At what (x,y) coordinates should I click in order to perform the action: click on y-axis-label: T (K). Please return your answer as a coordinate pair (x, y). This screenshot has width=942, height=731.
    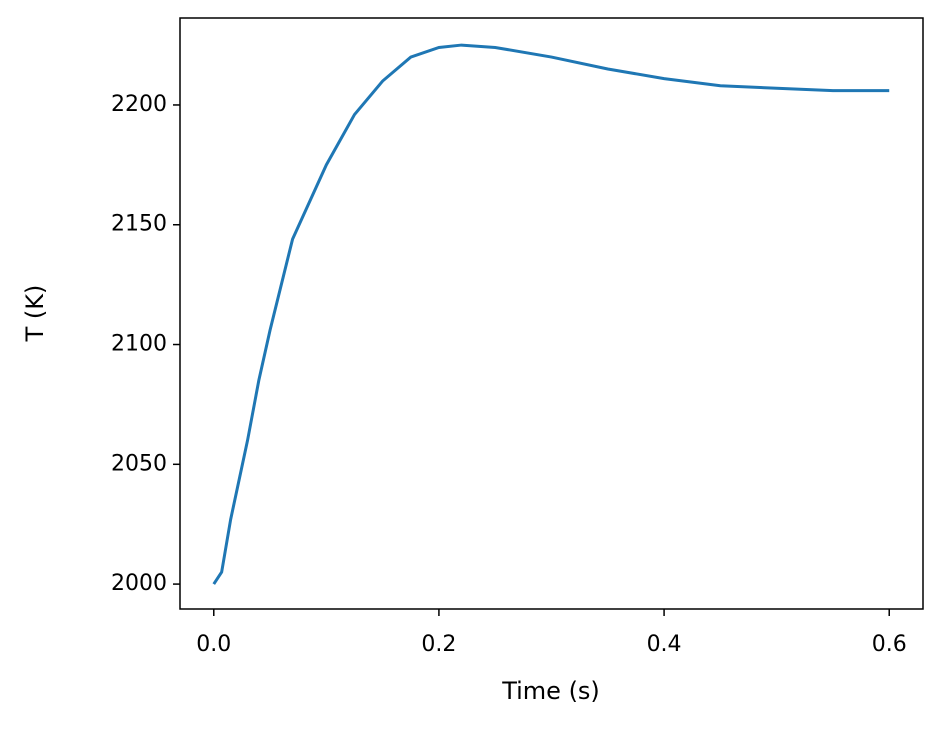
    Looking at the image, I should click on (35, 314).